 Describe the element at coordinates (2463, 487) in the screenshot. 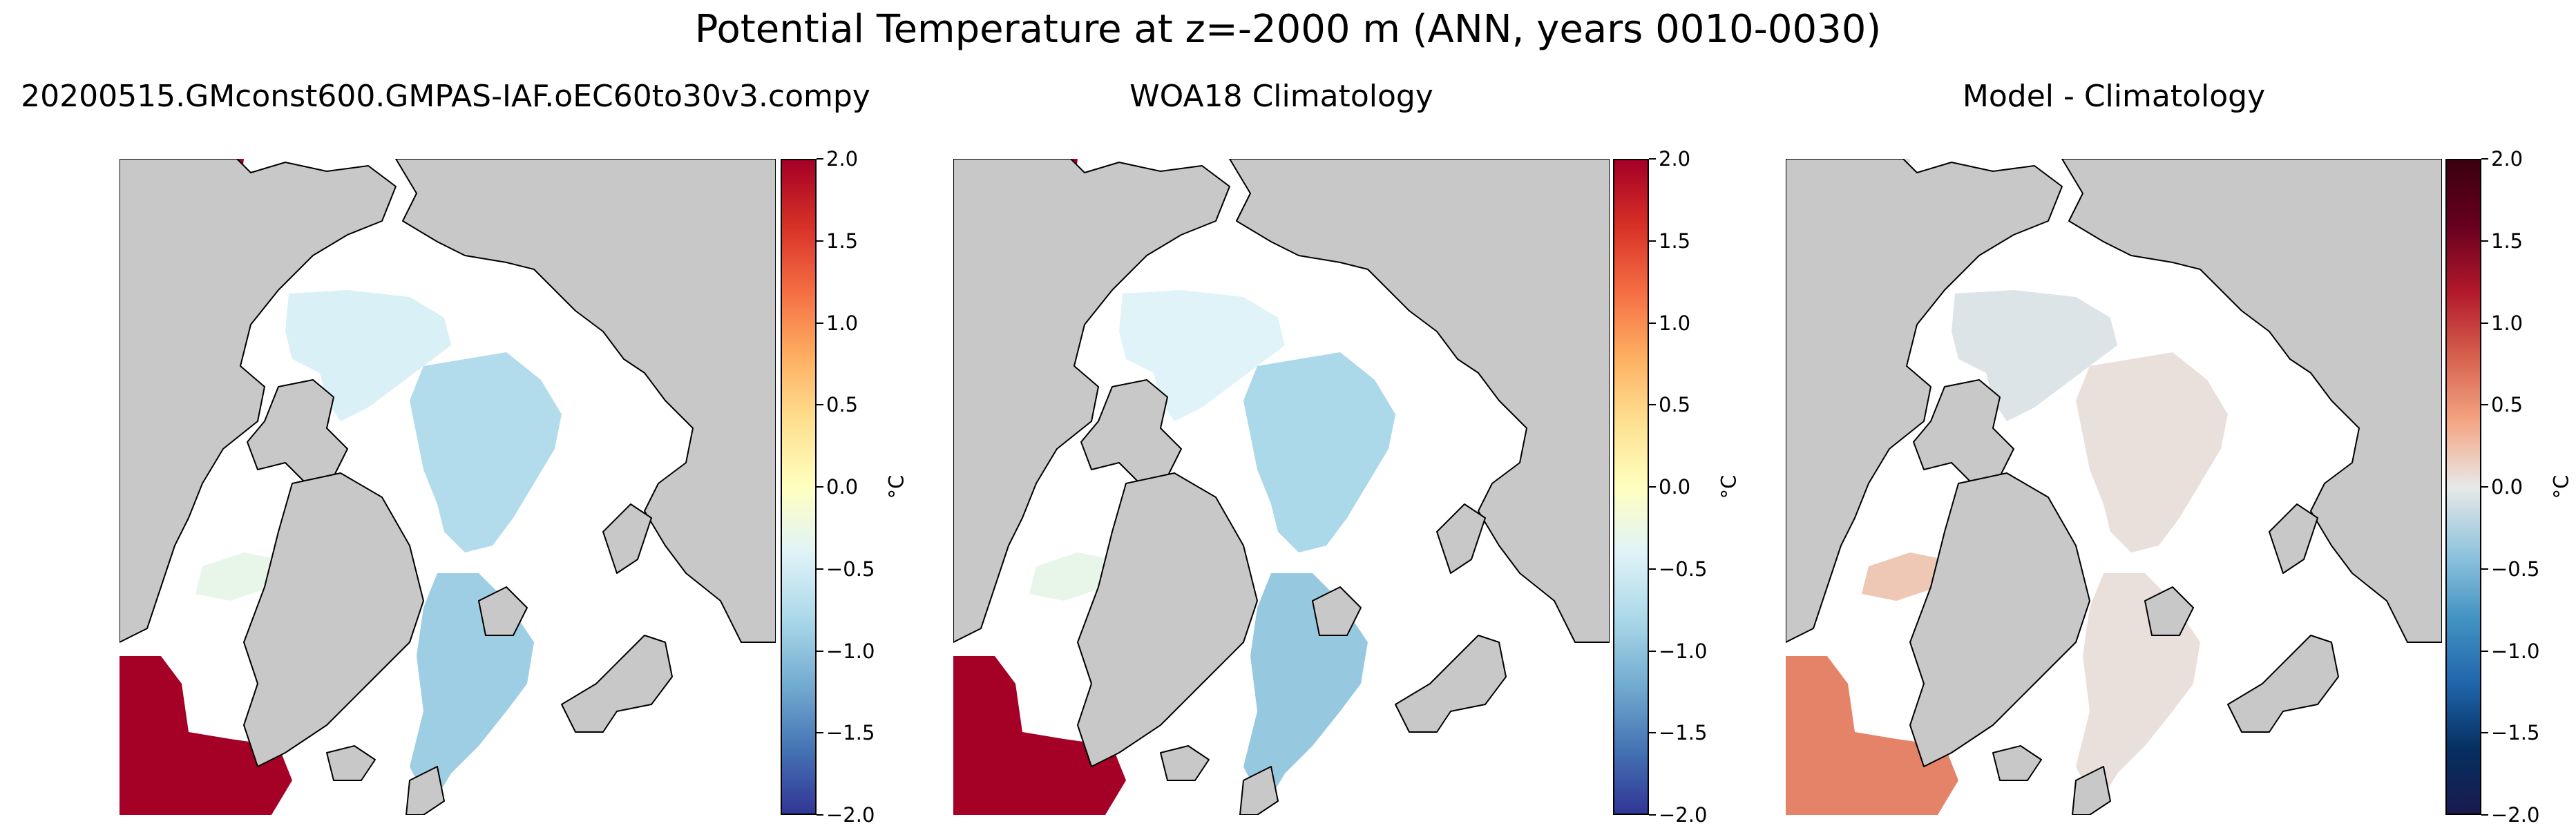

I see `colorbar-difference` at that location.